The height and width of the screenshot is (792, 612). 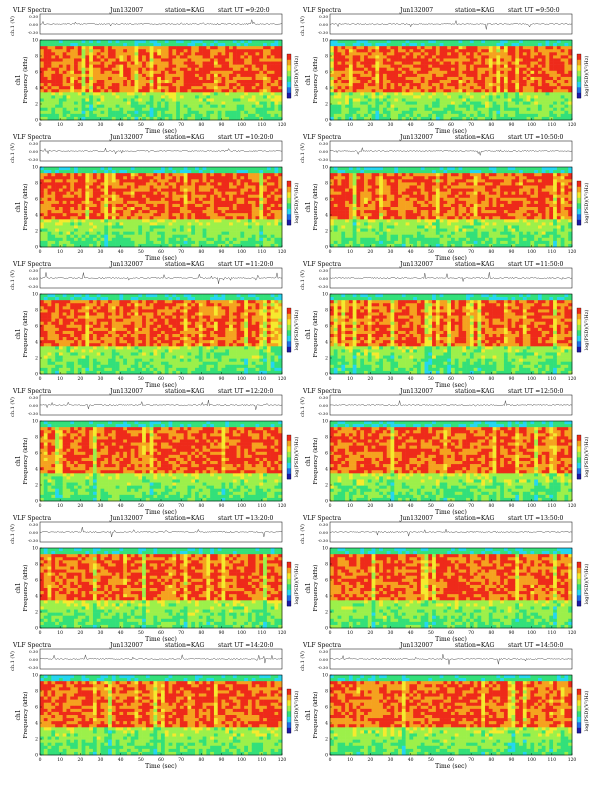 What do you see at coordinates (326, 121) in the screenshot?
I see `freq-tick-label: 0` at bounding box center [326, 121].